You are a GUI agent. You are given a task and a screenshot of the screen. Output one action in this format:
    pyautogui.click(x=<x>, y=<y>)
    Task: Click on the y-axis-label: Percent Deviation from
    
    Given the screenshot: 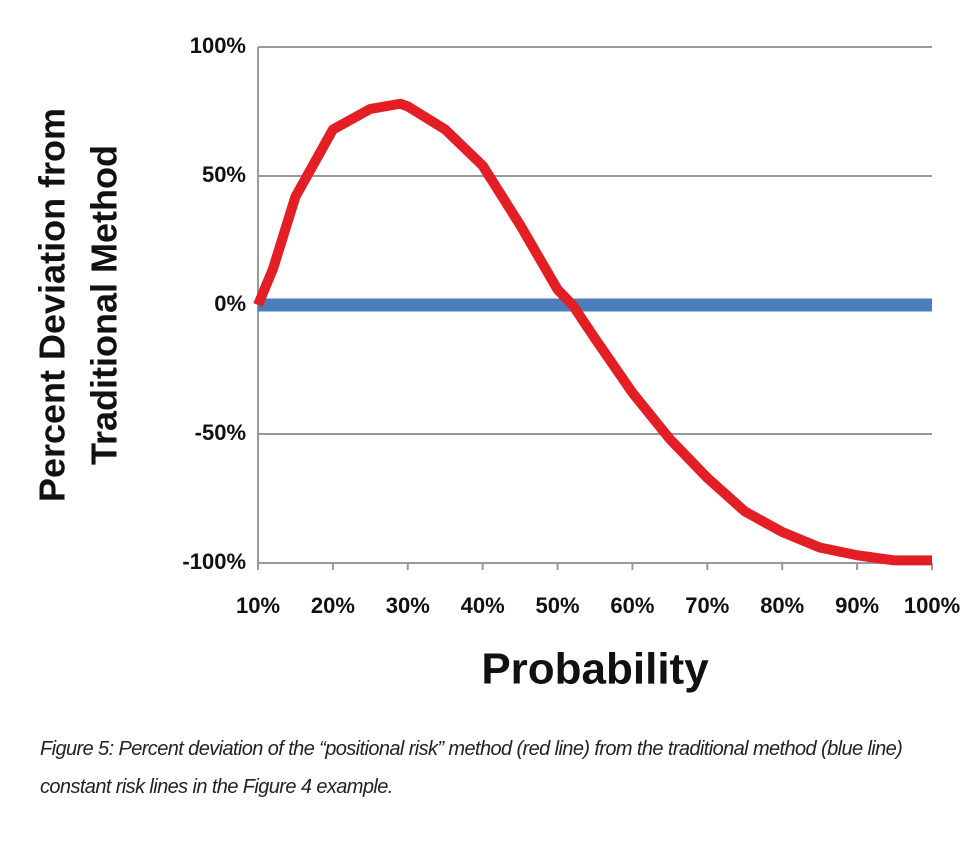 What is the action you would take?
    pyautogui.click(x=52, y=305)
    